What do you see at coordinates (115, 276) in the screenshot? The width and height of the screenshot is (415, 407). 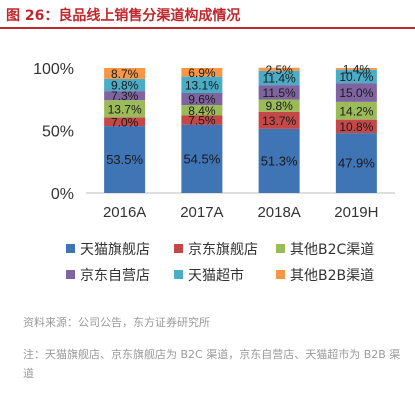 I see `legend-label: 京东自营店` at bounding box center [115, 276].